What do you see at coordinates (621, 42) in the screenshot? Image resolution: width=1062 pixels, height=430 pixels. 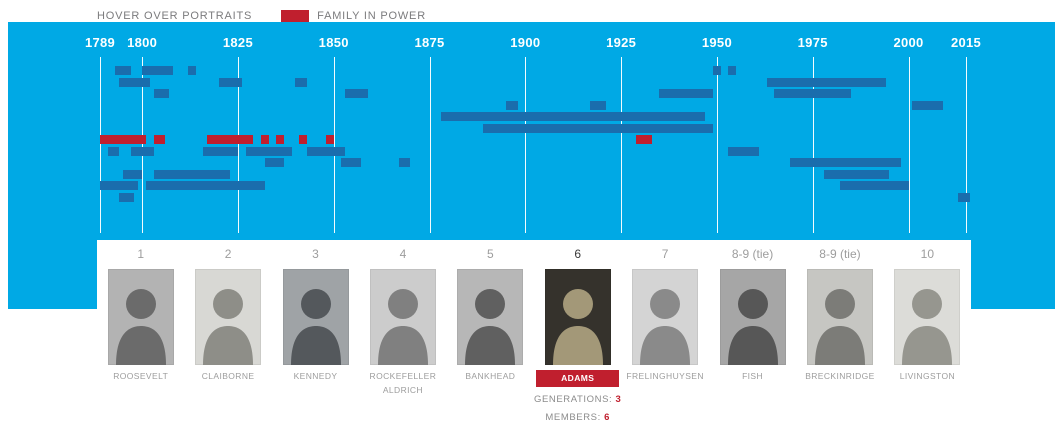 I see `tick-label-1925: 1925` at bounding box center [621, 42].